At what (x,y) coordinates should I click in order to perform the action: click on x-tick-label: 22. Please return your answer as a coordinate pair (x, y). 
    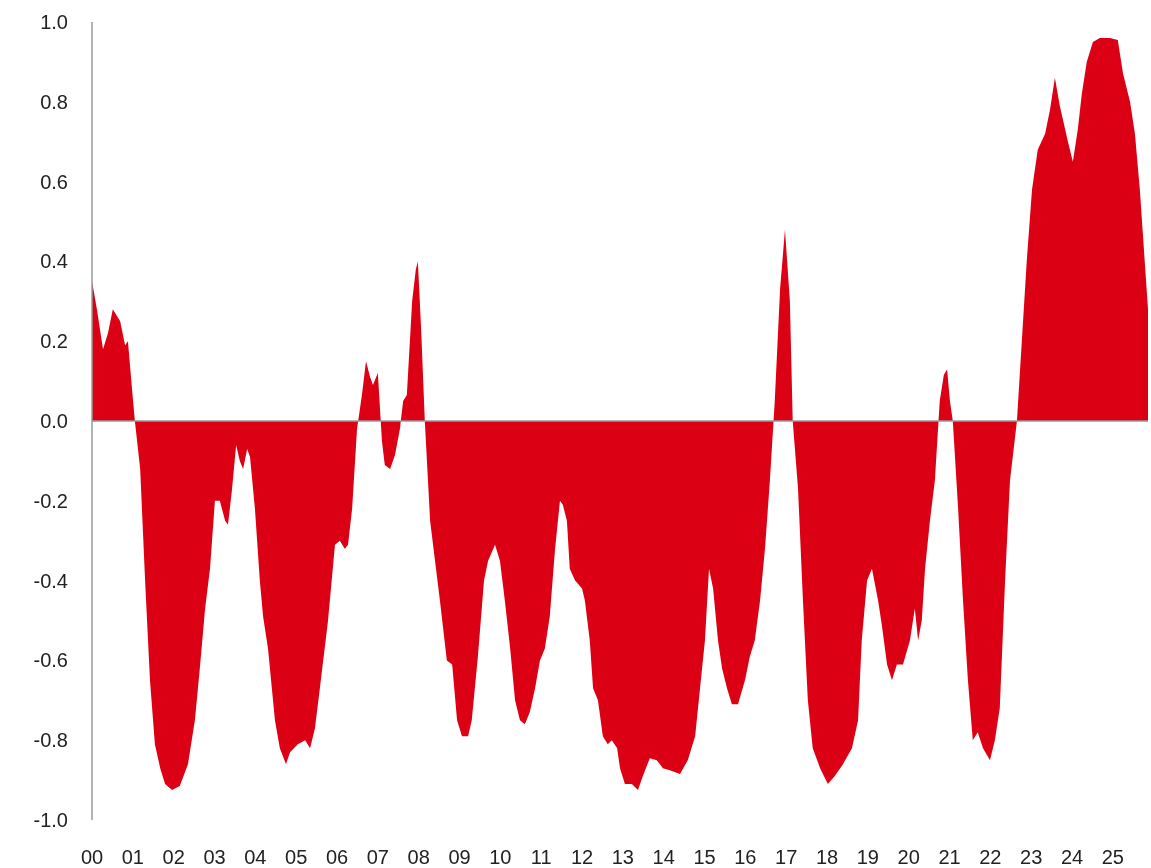
    Looking at the image, I should click on (990, 857).